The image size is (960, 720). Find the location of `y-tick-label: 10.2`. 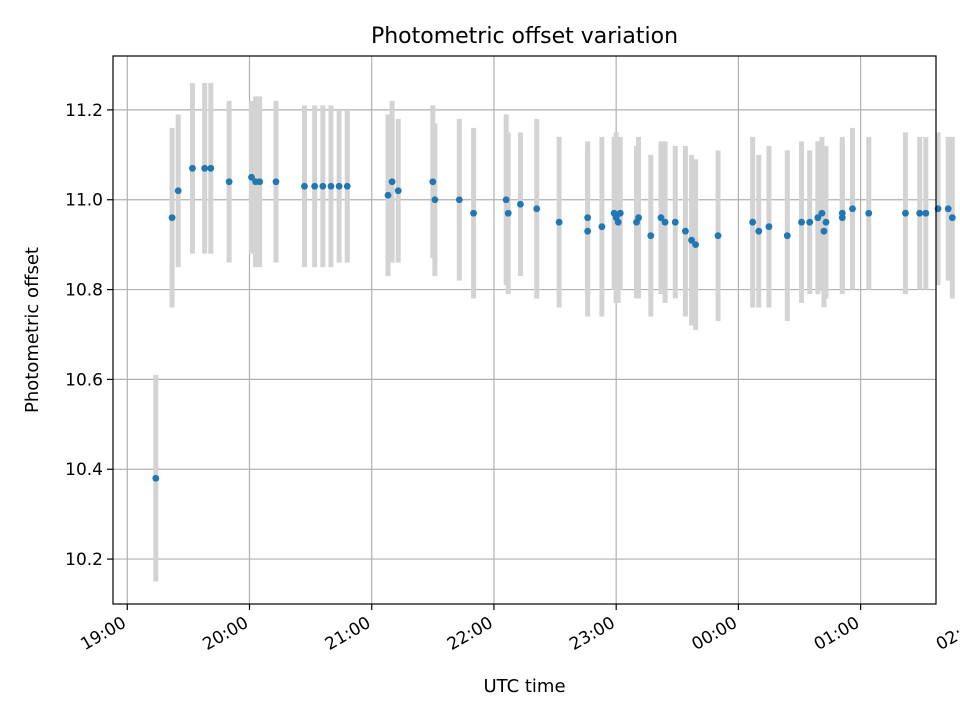

y-tick-label: 10.2 is located at coordinates (84, 560).